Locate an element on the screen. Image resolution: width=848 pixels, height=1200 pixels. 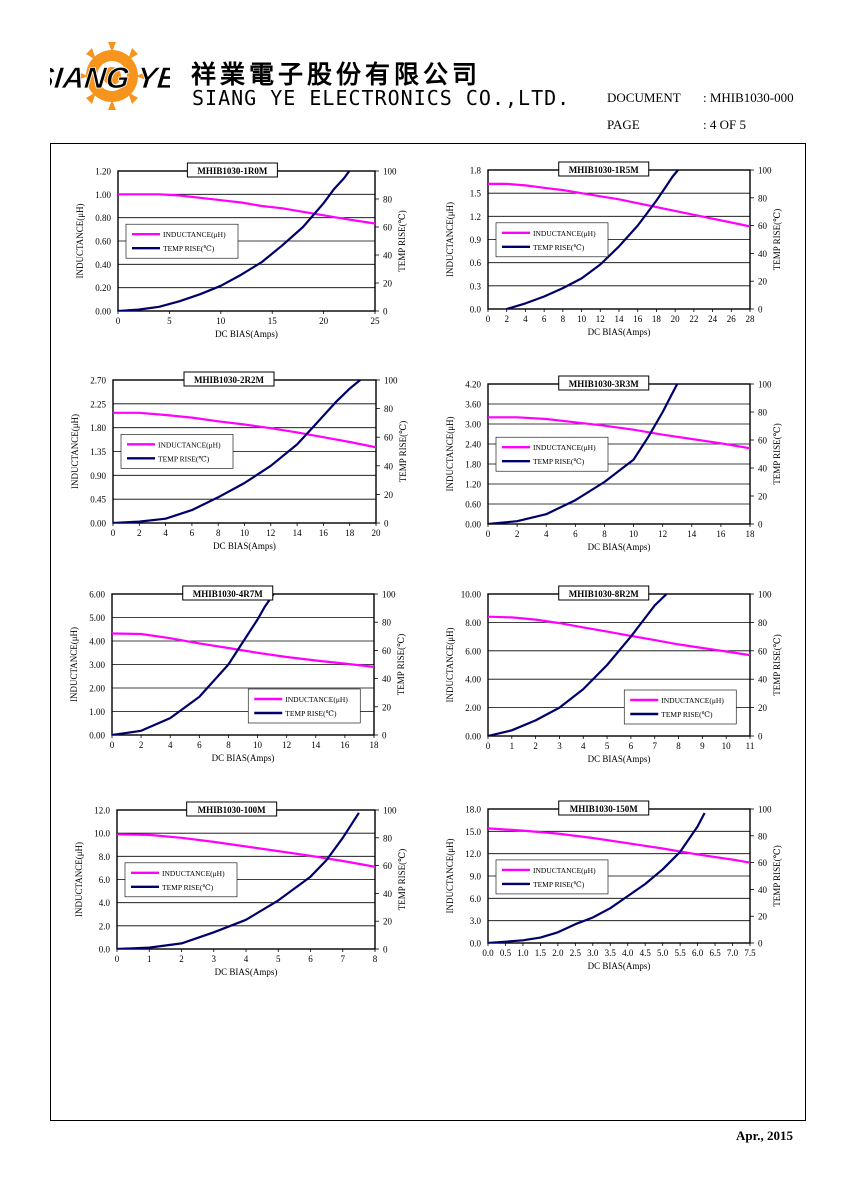
y-tick-label: 2.25 is located at coordinates (98, 404).